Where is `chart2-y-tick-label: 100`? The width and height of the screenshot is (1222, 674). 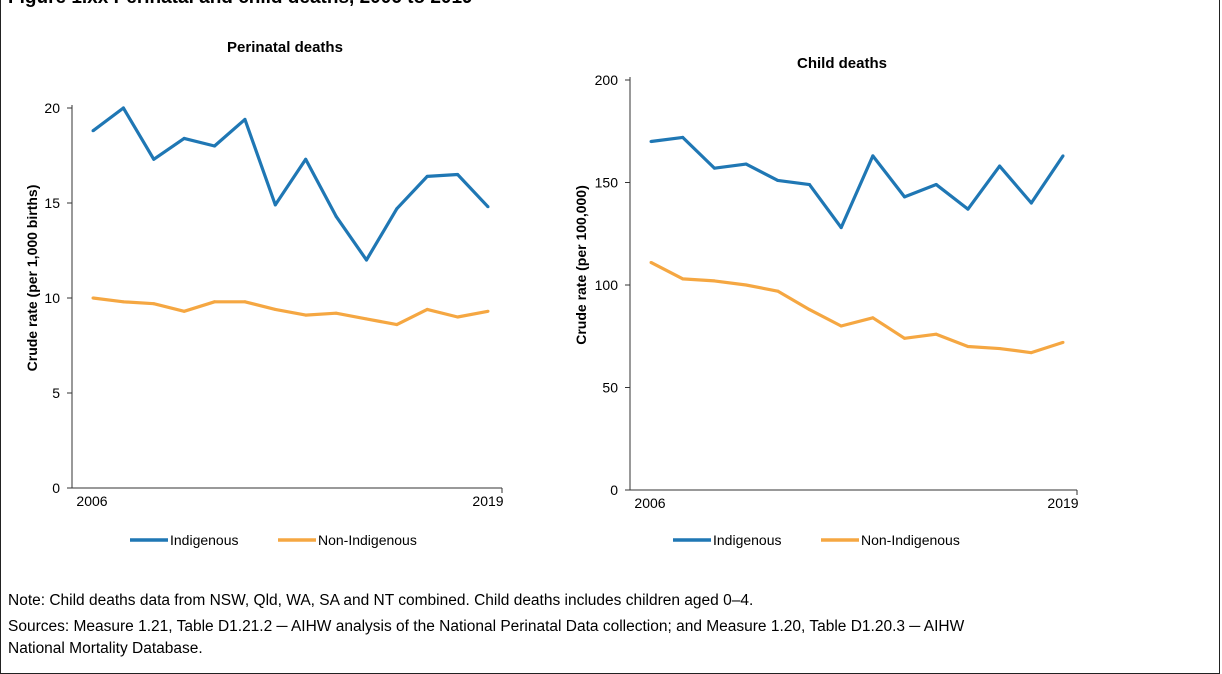
chart2-y-tick-label: 100 is located at coordinates (607, 285).